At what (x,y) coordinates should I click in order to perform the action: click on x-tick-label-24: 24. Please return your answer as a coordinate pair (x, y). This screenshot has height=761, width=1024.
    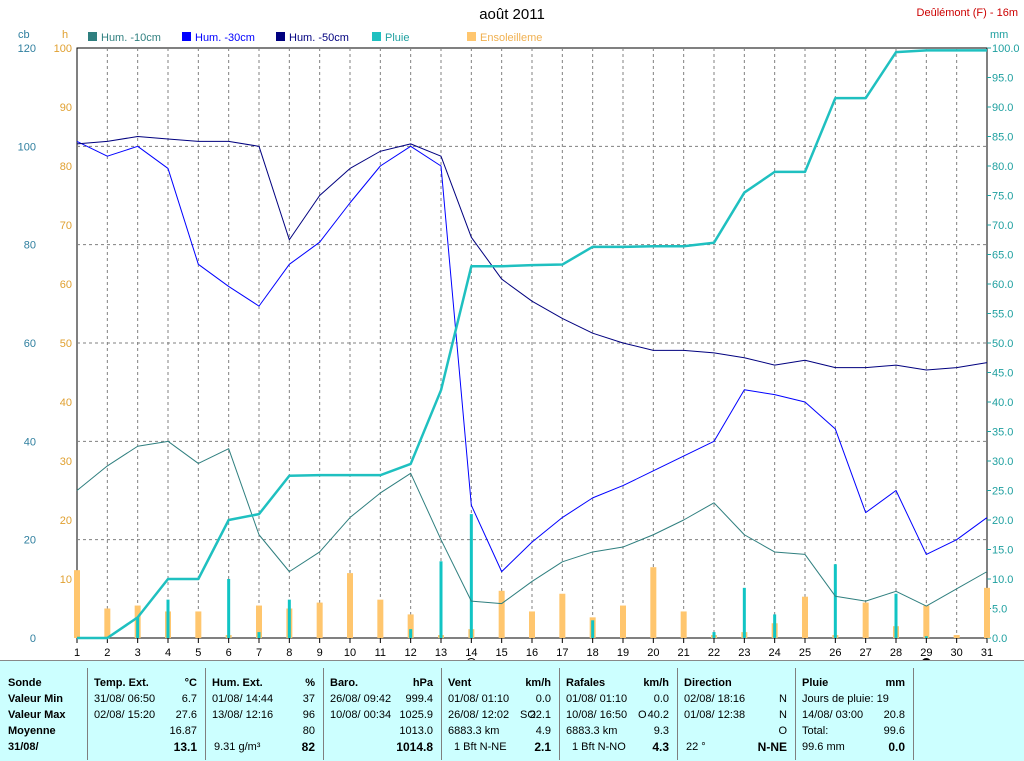
    Looking at the image, I should click on (775, 653).